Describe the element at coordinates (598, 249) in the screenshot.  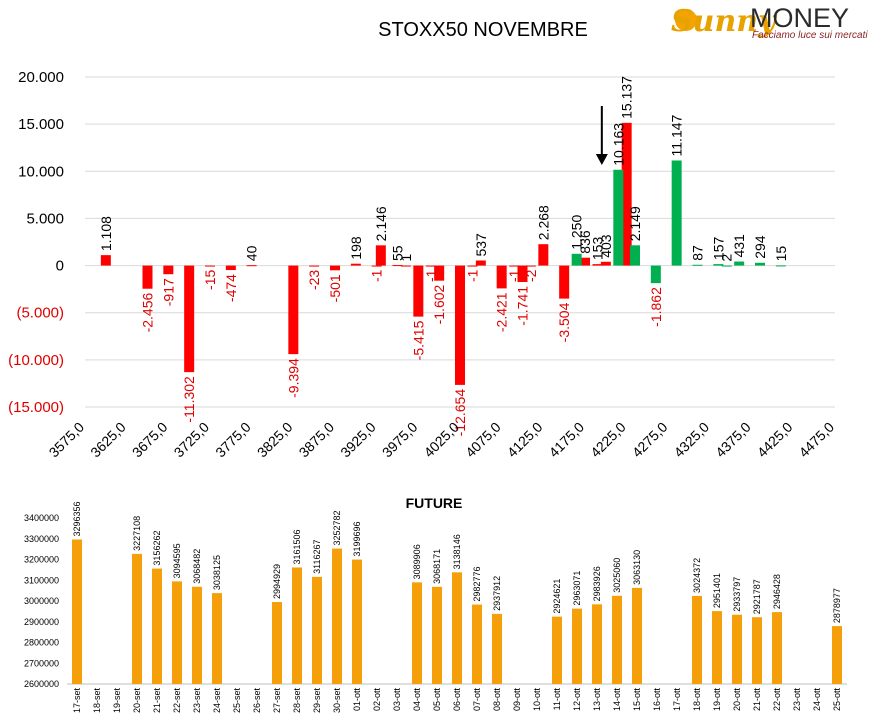
I see `data-label: 153` at that location.